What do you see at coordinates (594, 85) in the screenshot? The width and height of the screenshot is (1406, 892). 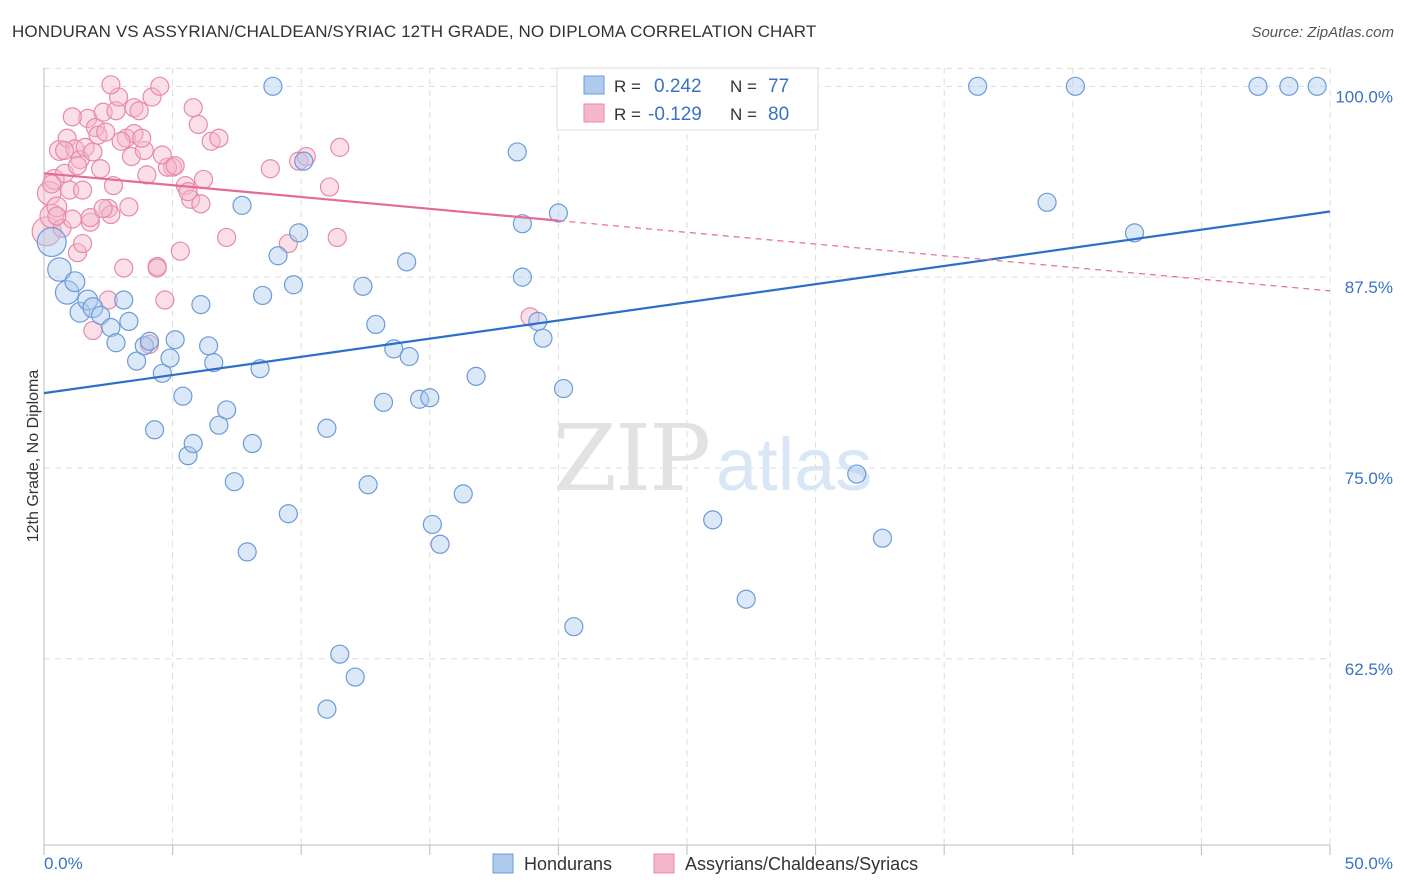 I see `stats-swatch-hondurans` at bounding box center [594, 85].